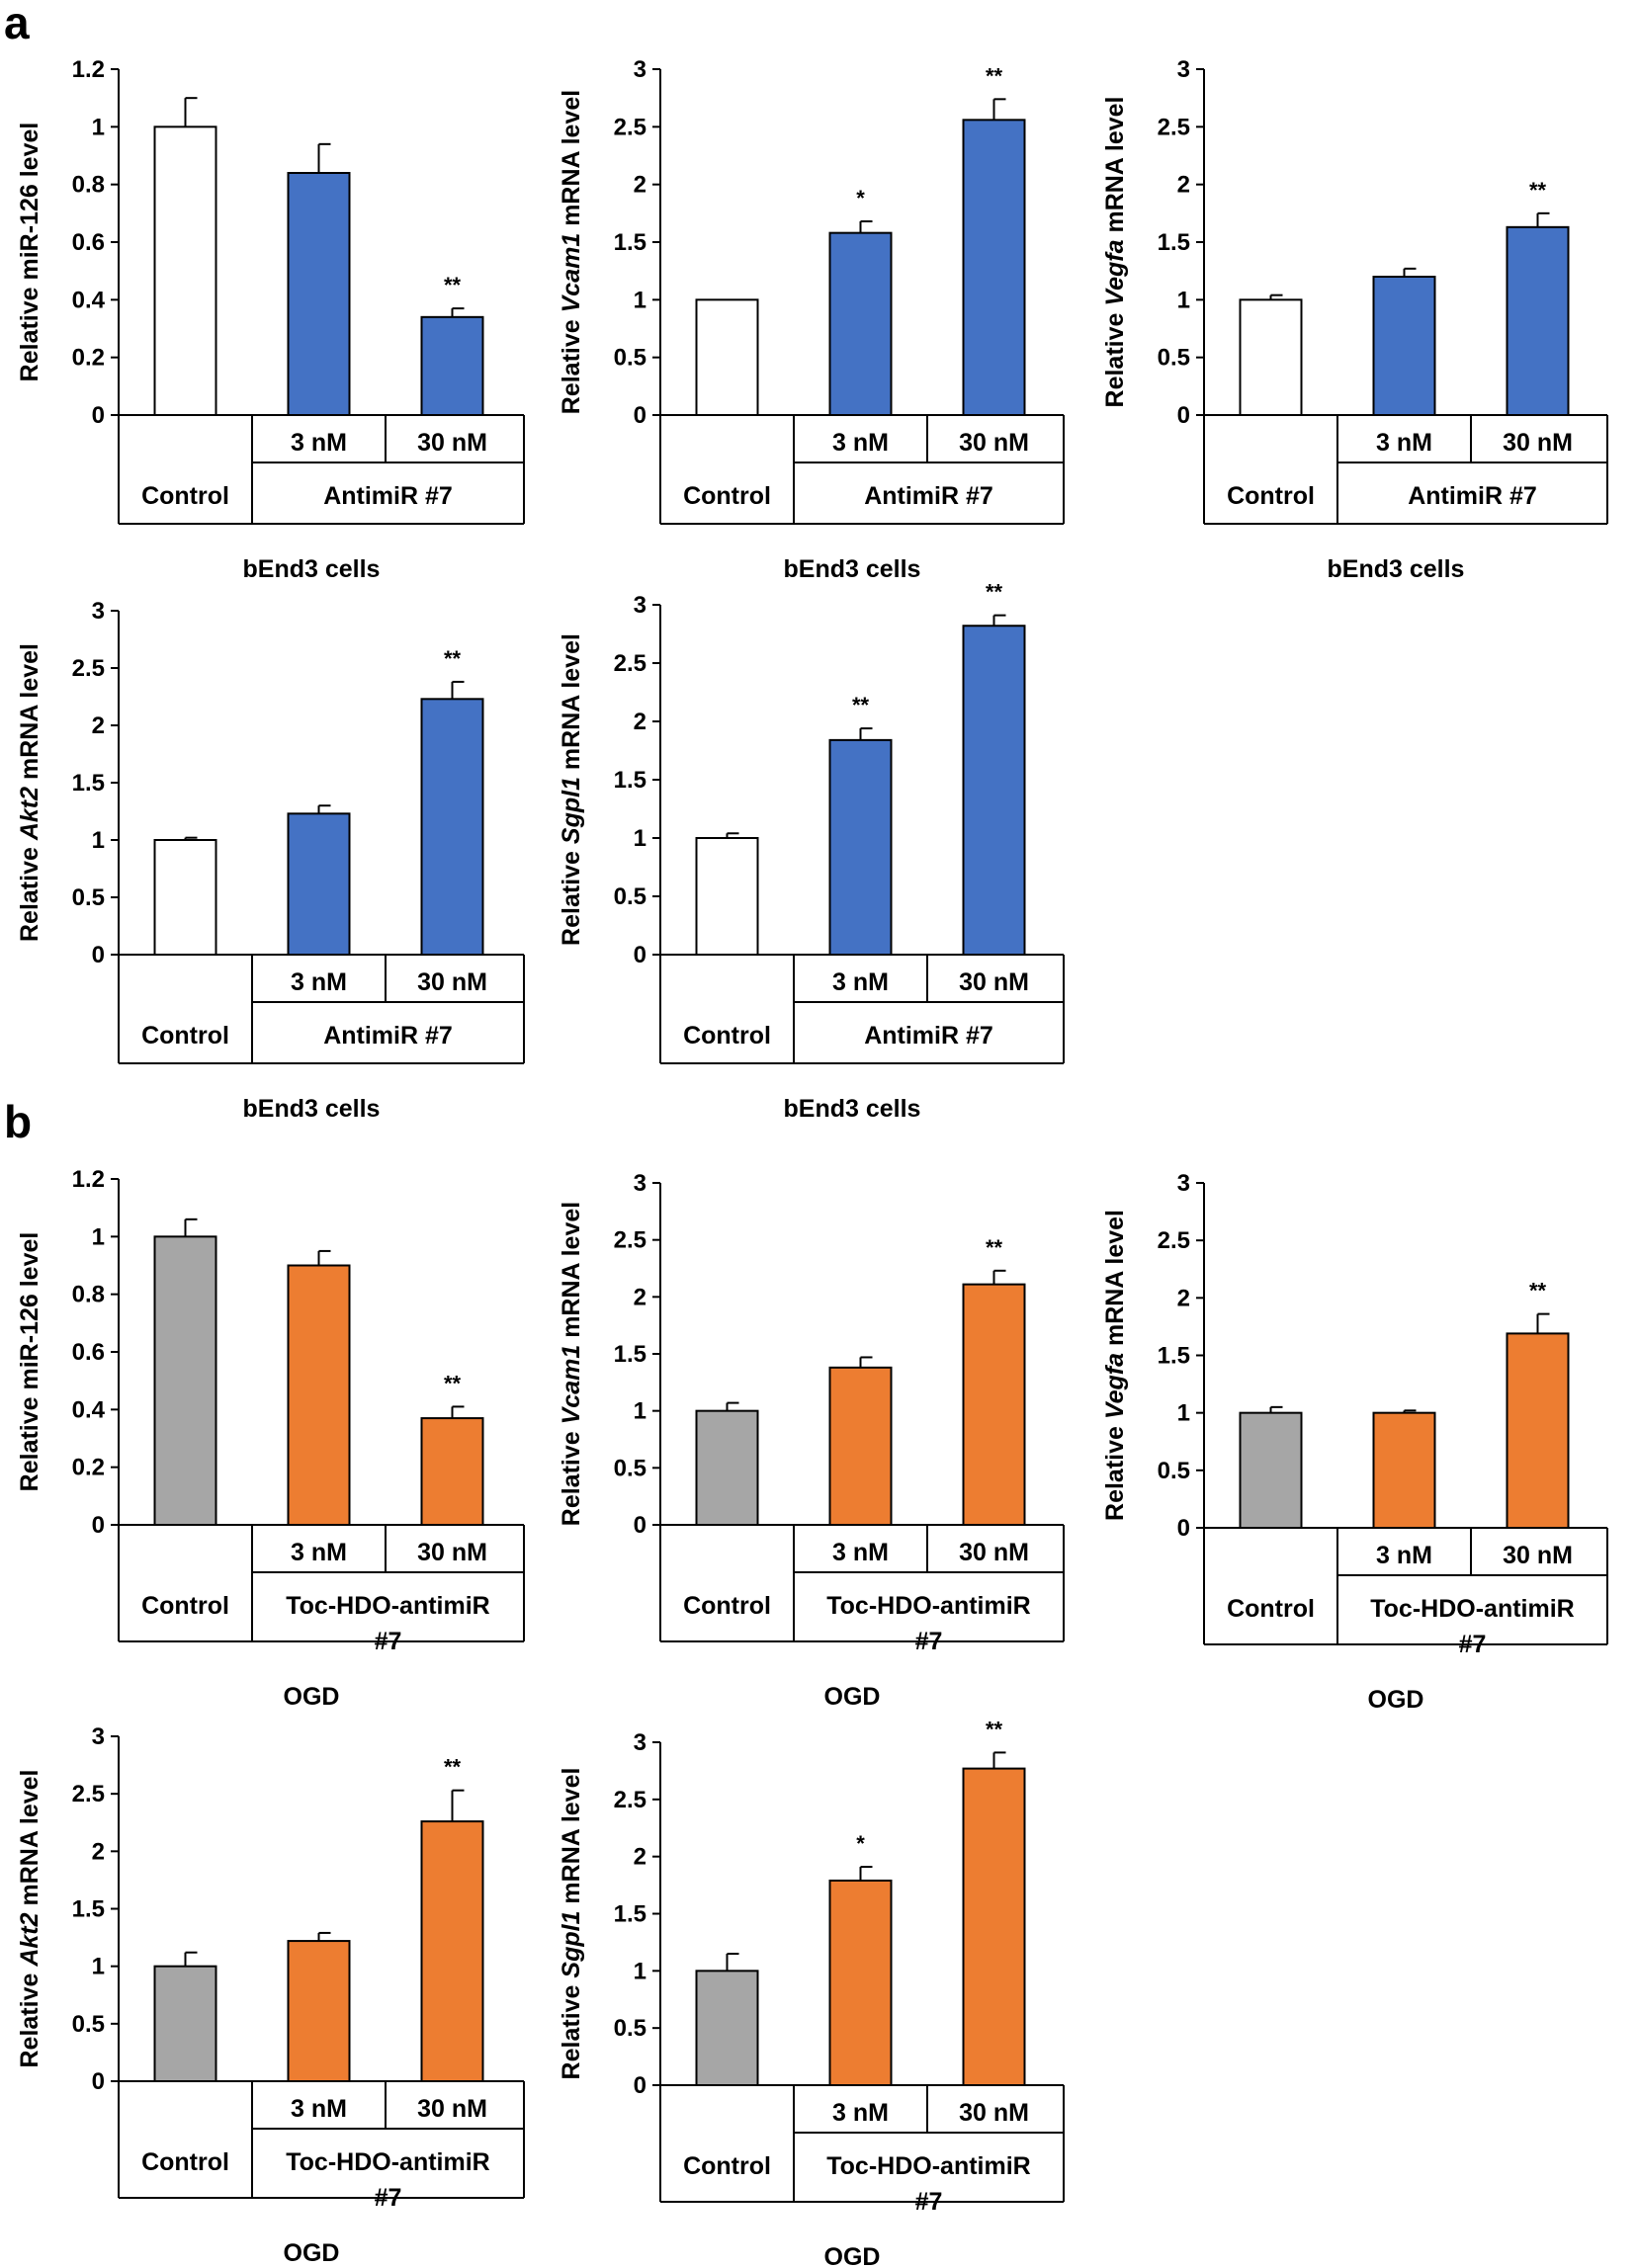 Image resolution: width=1637 pixels, height=2268 pixels. What do you see at coordinates (860, 198) in the screenshot?
I see `significance-mark: *` at bounding box center [860, 198].